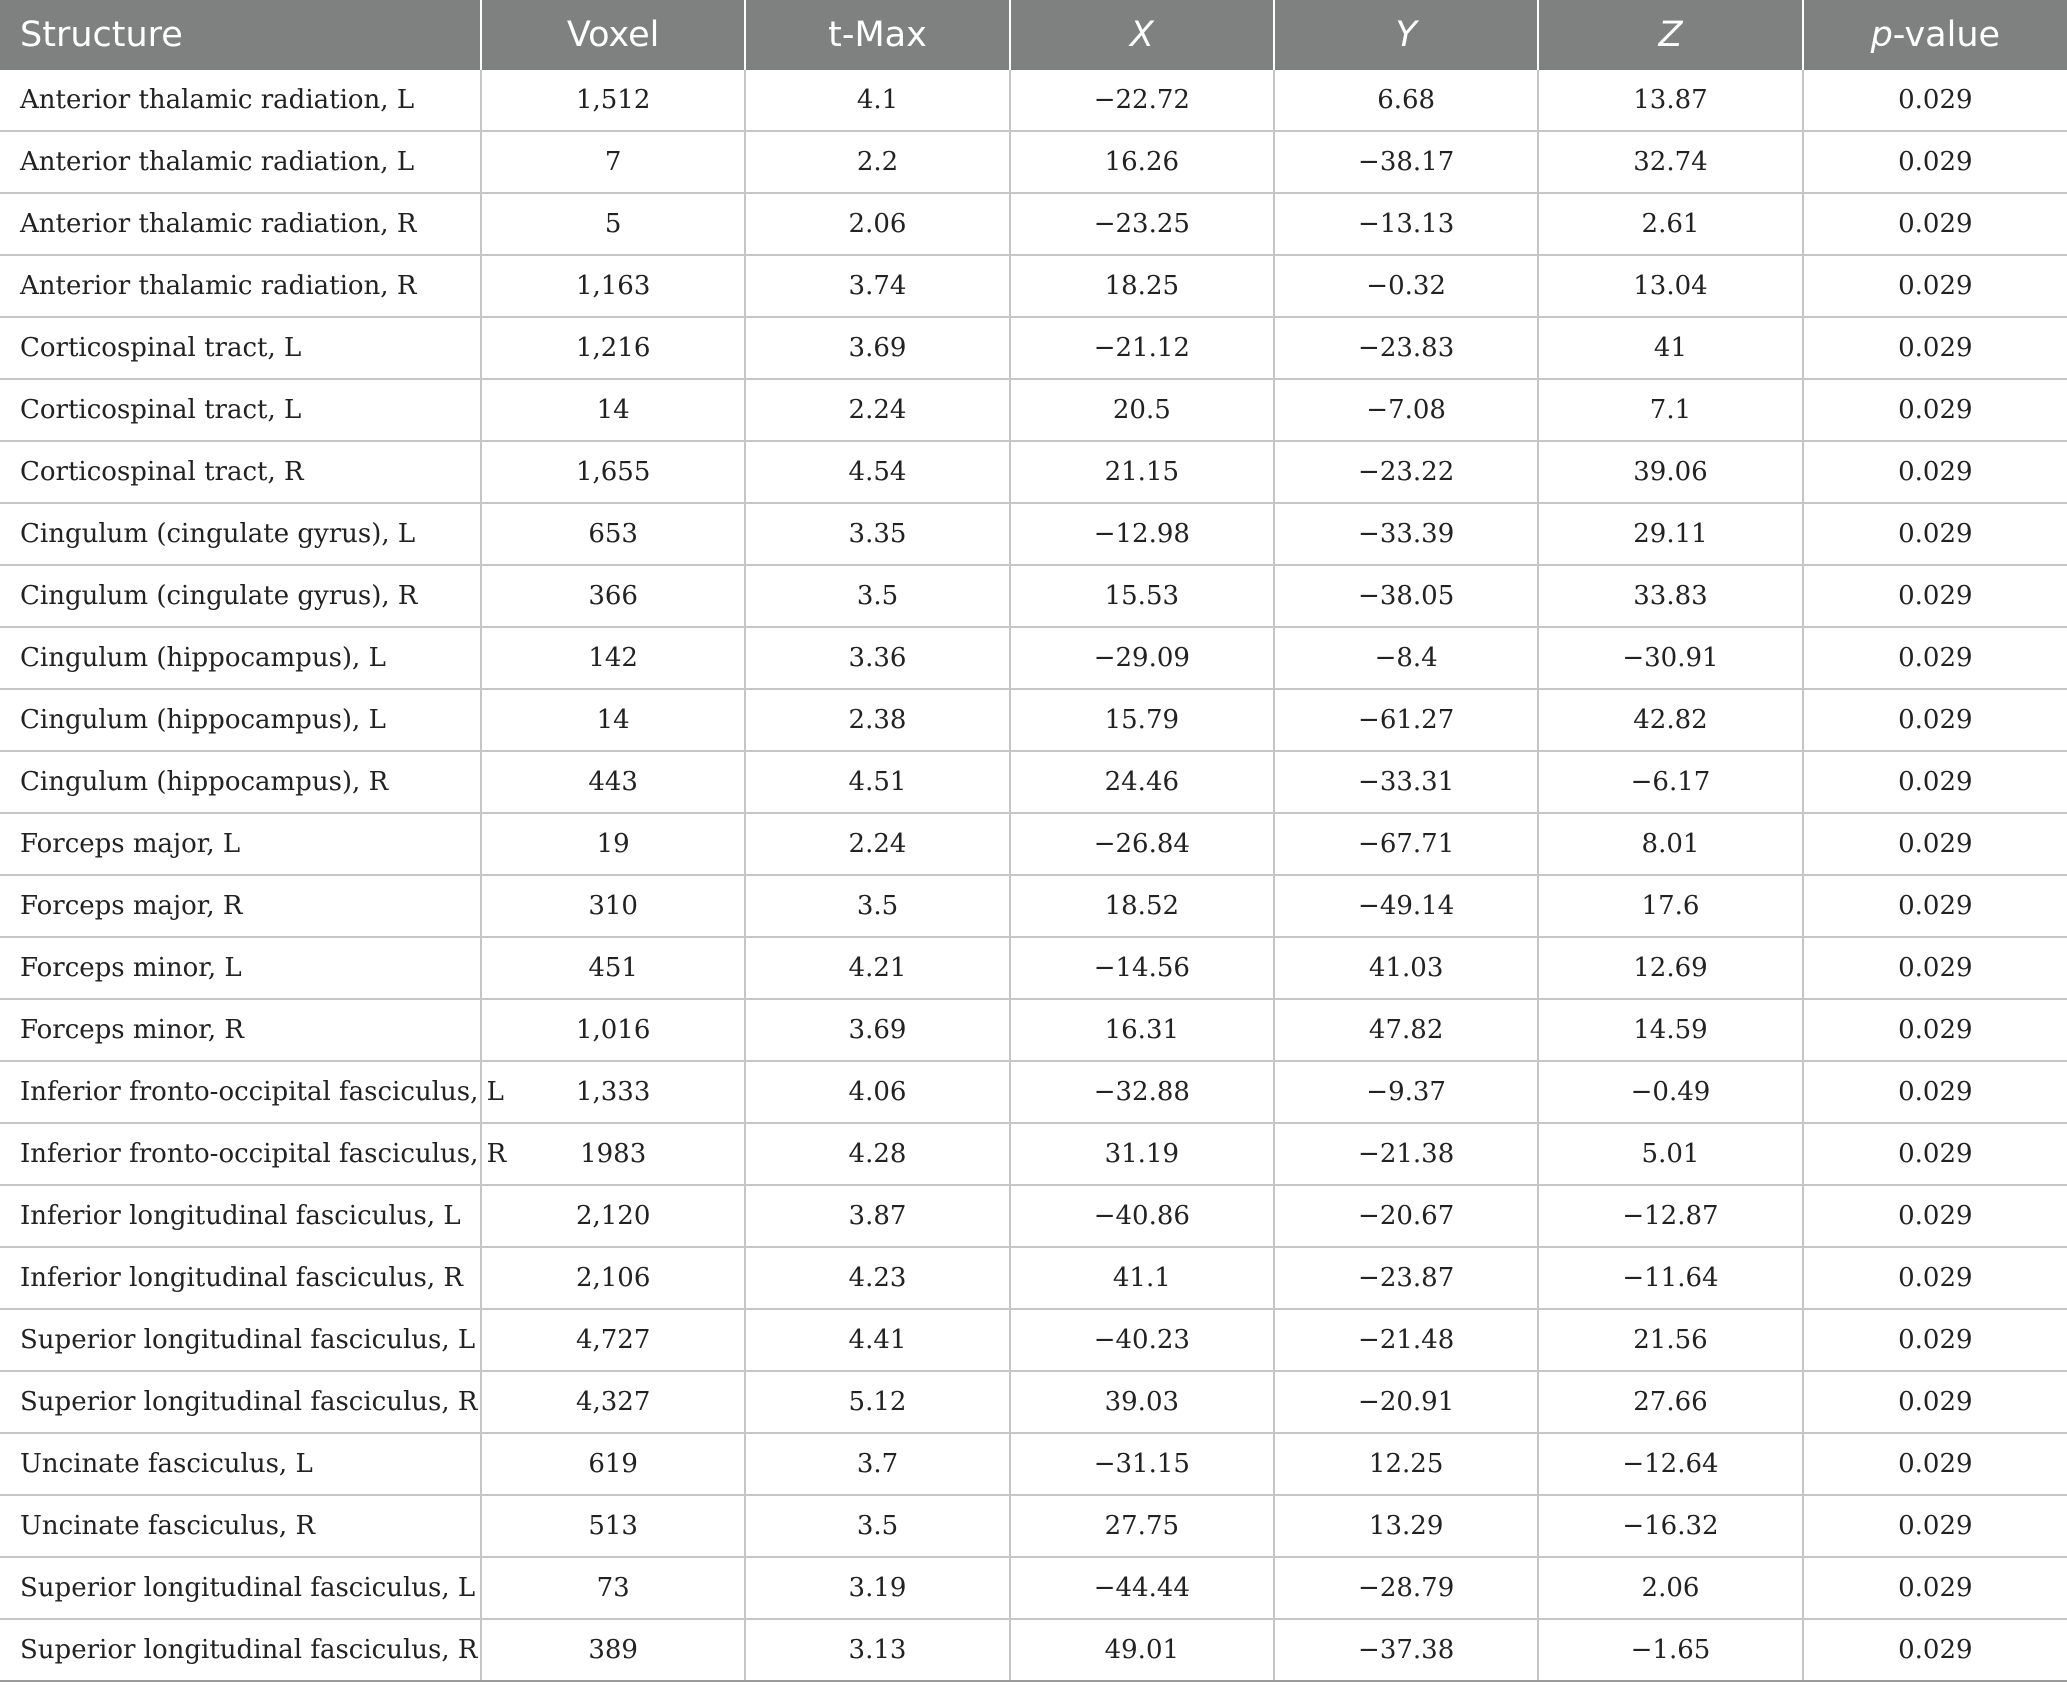 The width and height of the screenshot is (2067, 1704). I want to click on cell-y: −23.22, so click(1406, 472).